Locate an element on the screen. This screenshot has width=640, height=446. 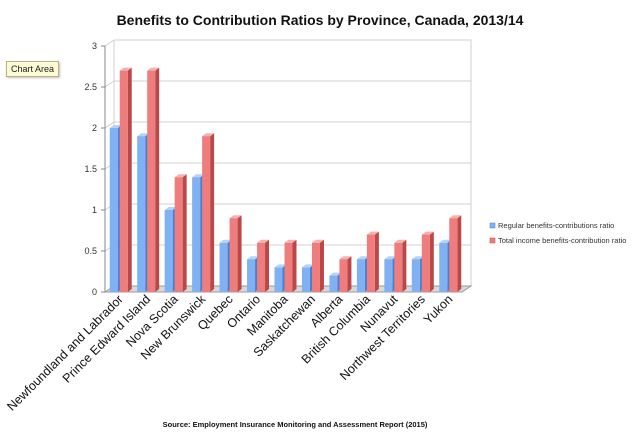
y-tick-label: 0 is located at coordinates (94, 292).